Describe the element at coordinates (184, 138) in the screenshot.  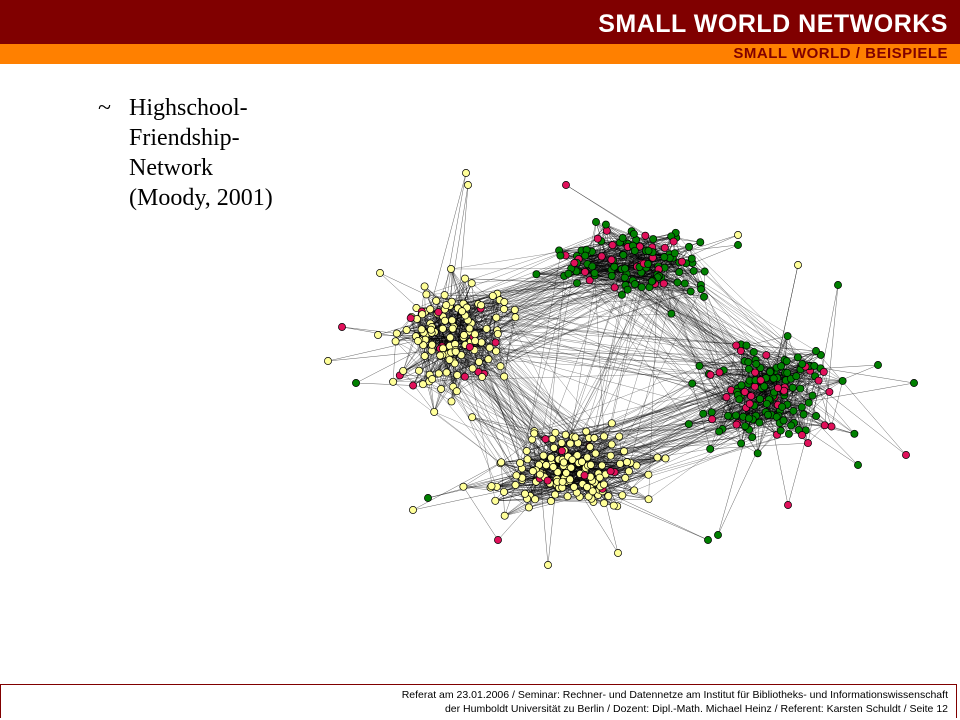
I see `bullet-line: Friendship-` at that location.